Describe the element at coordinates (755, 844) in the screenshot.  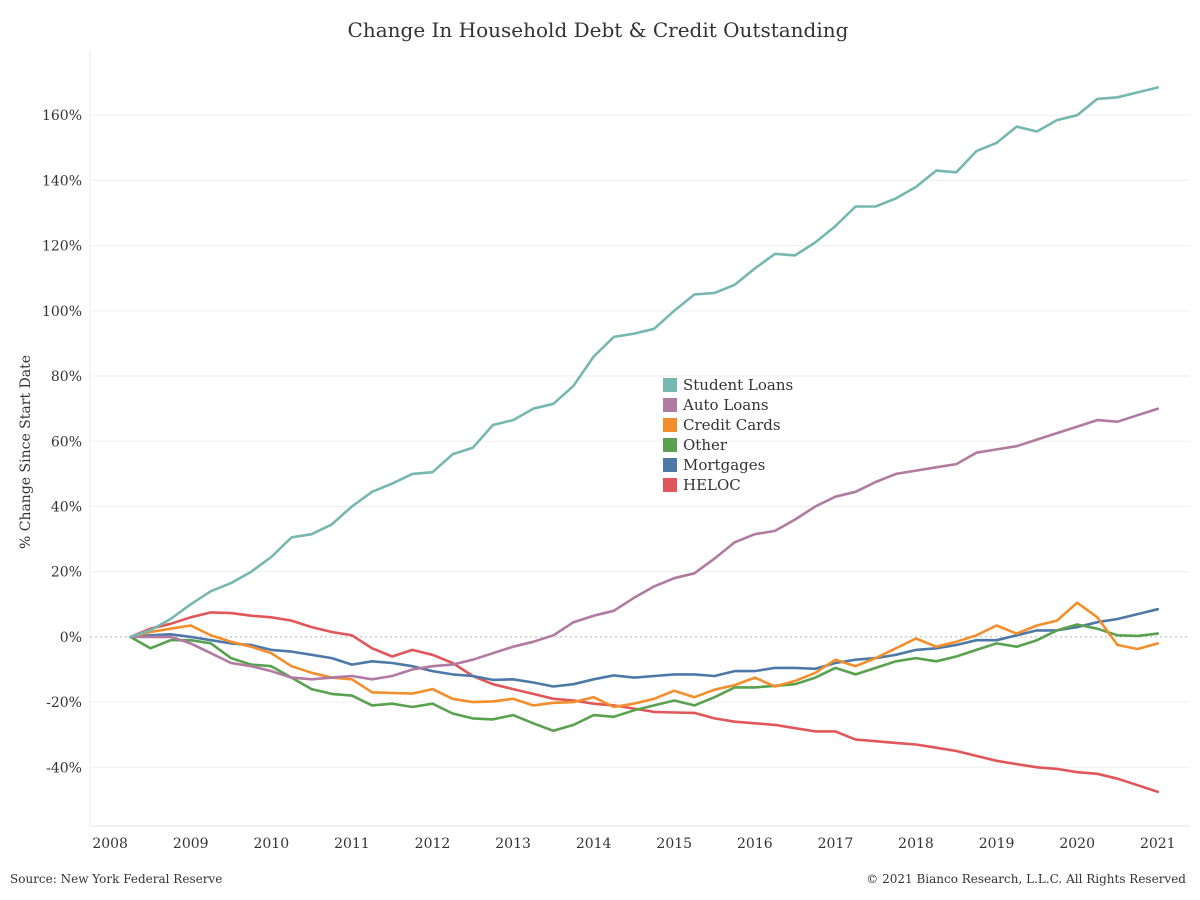
I see `x-tick-label: 2016` at that location.